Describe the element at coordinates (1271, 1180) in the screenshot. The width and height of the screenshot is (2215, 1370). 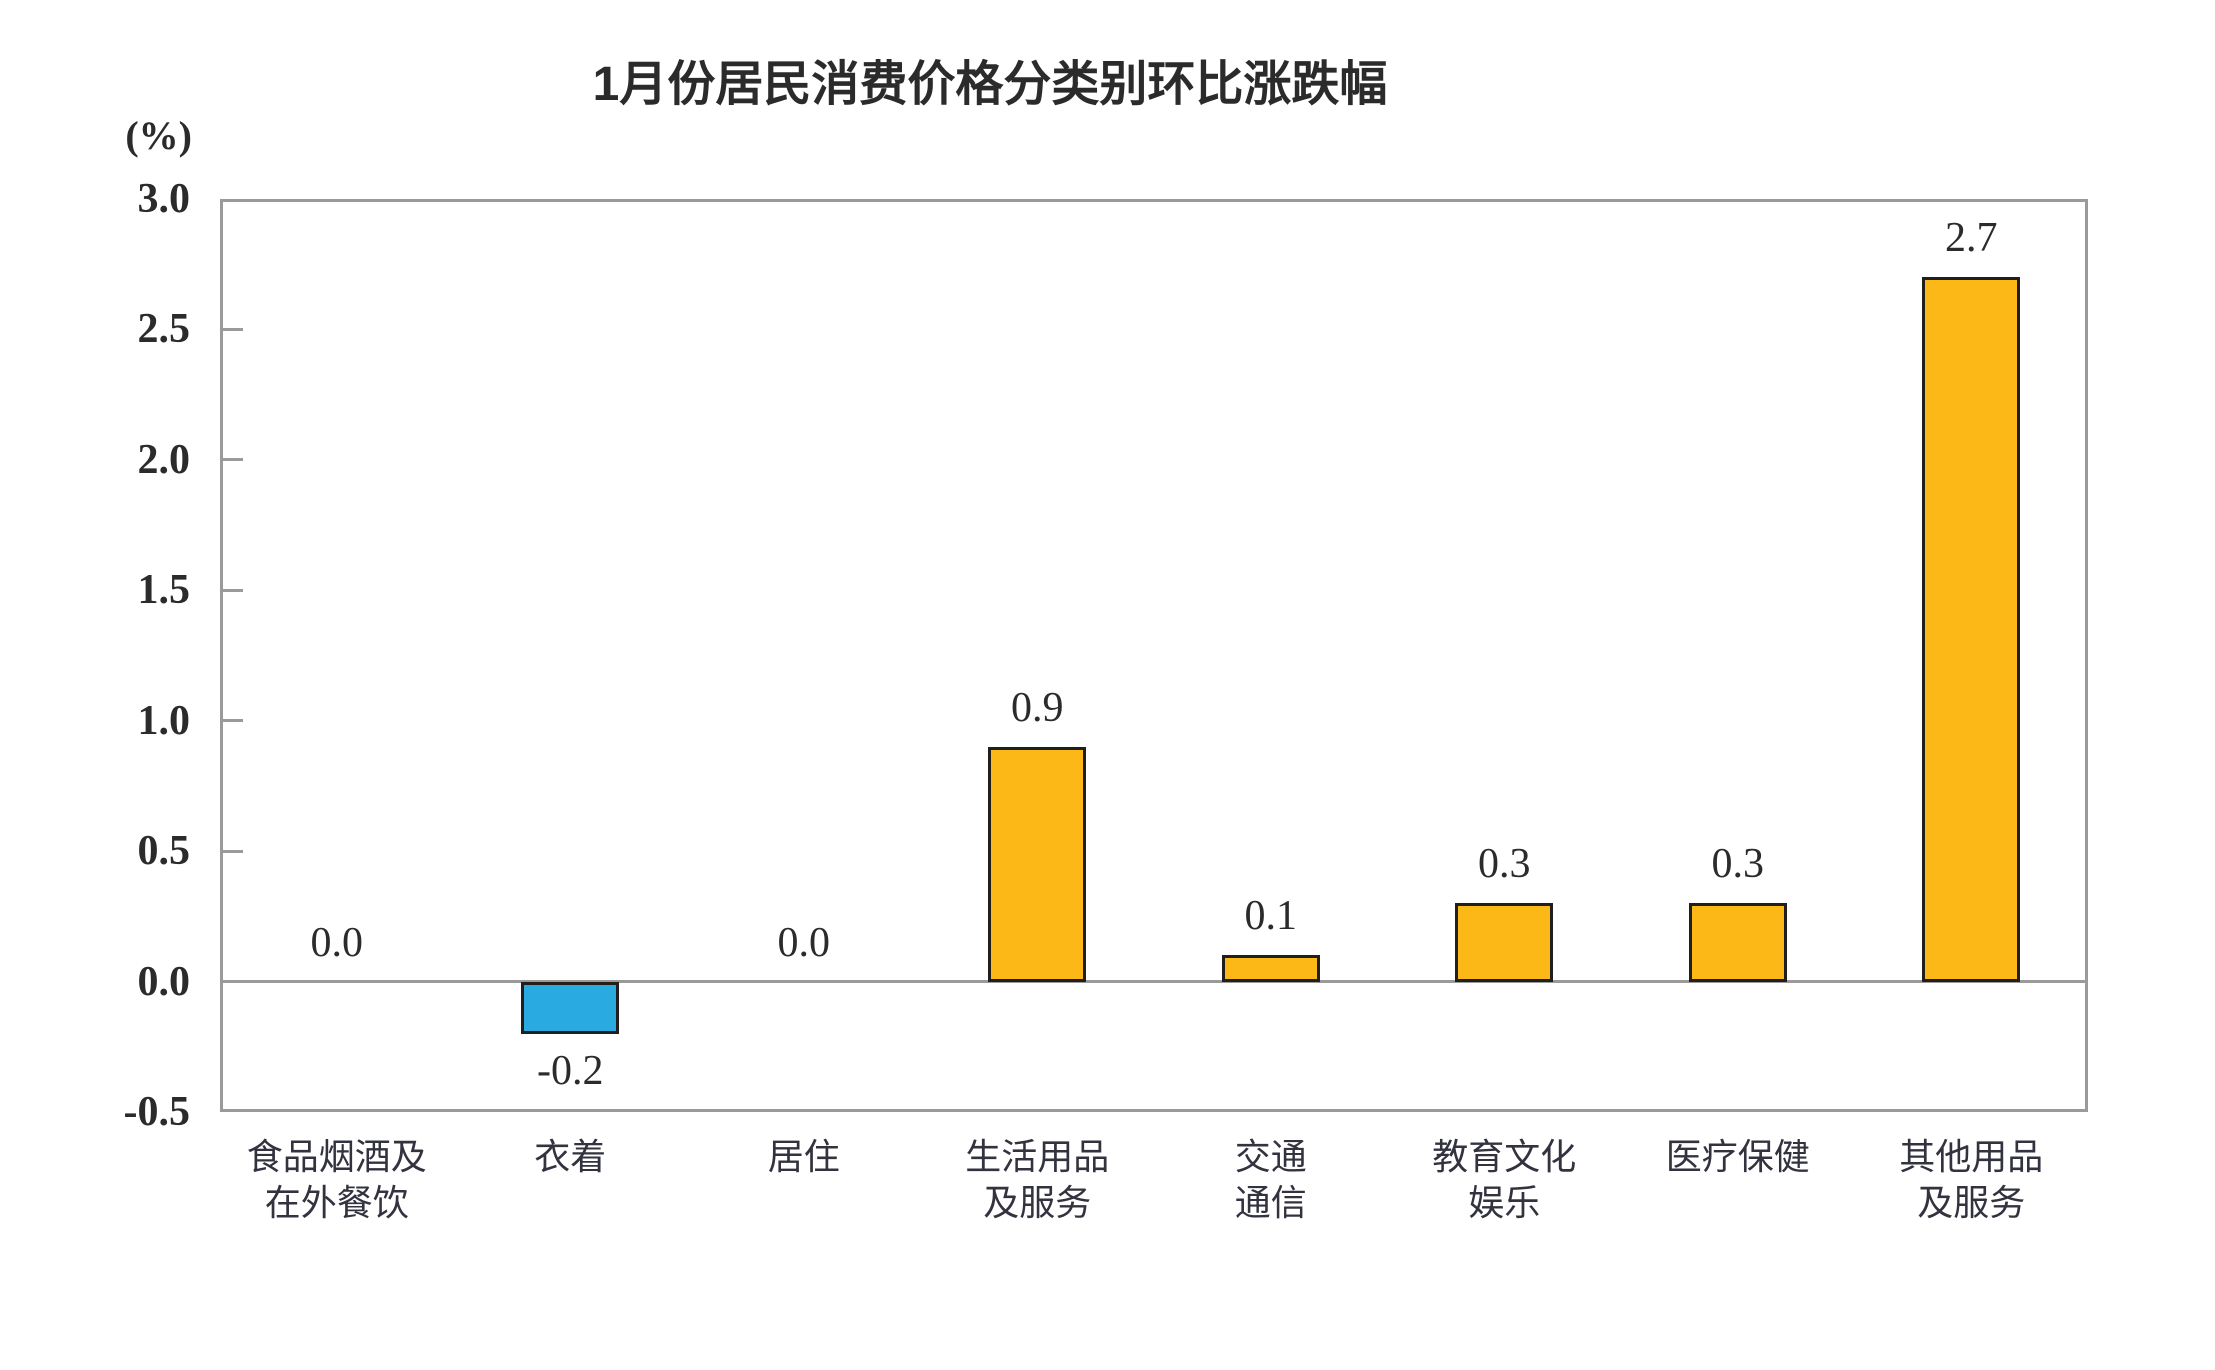
I see `category-label: 交通 通信` at that location.